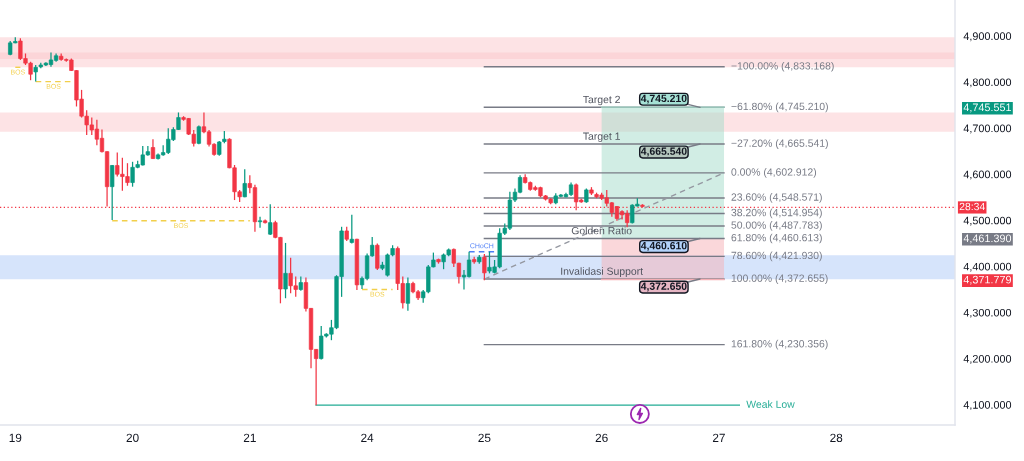 The height and width of the screenshot is (461, 1024). I want to click on annotation: 4,372.650, so click(663, 287).